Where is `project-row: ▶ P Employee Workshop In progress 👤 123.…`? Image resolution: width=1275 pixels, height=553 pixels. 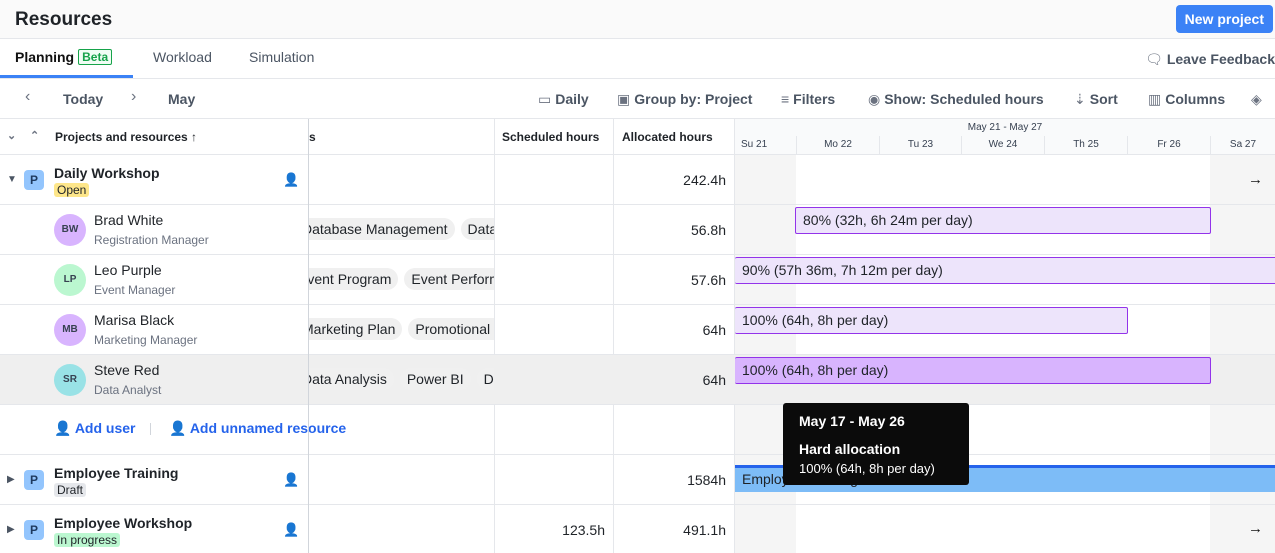
project-row: ▶ P Employee Workshop In progress 👤 123.… is located at coordinates (367, 529).